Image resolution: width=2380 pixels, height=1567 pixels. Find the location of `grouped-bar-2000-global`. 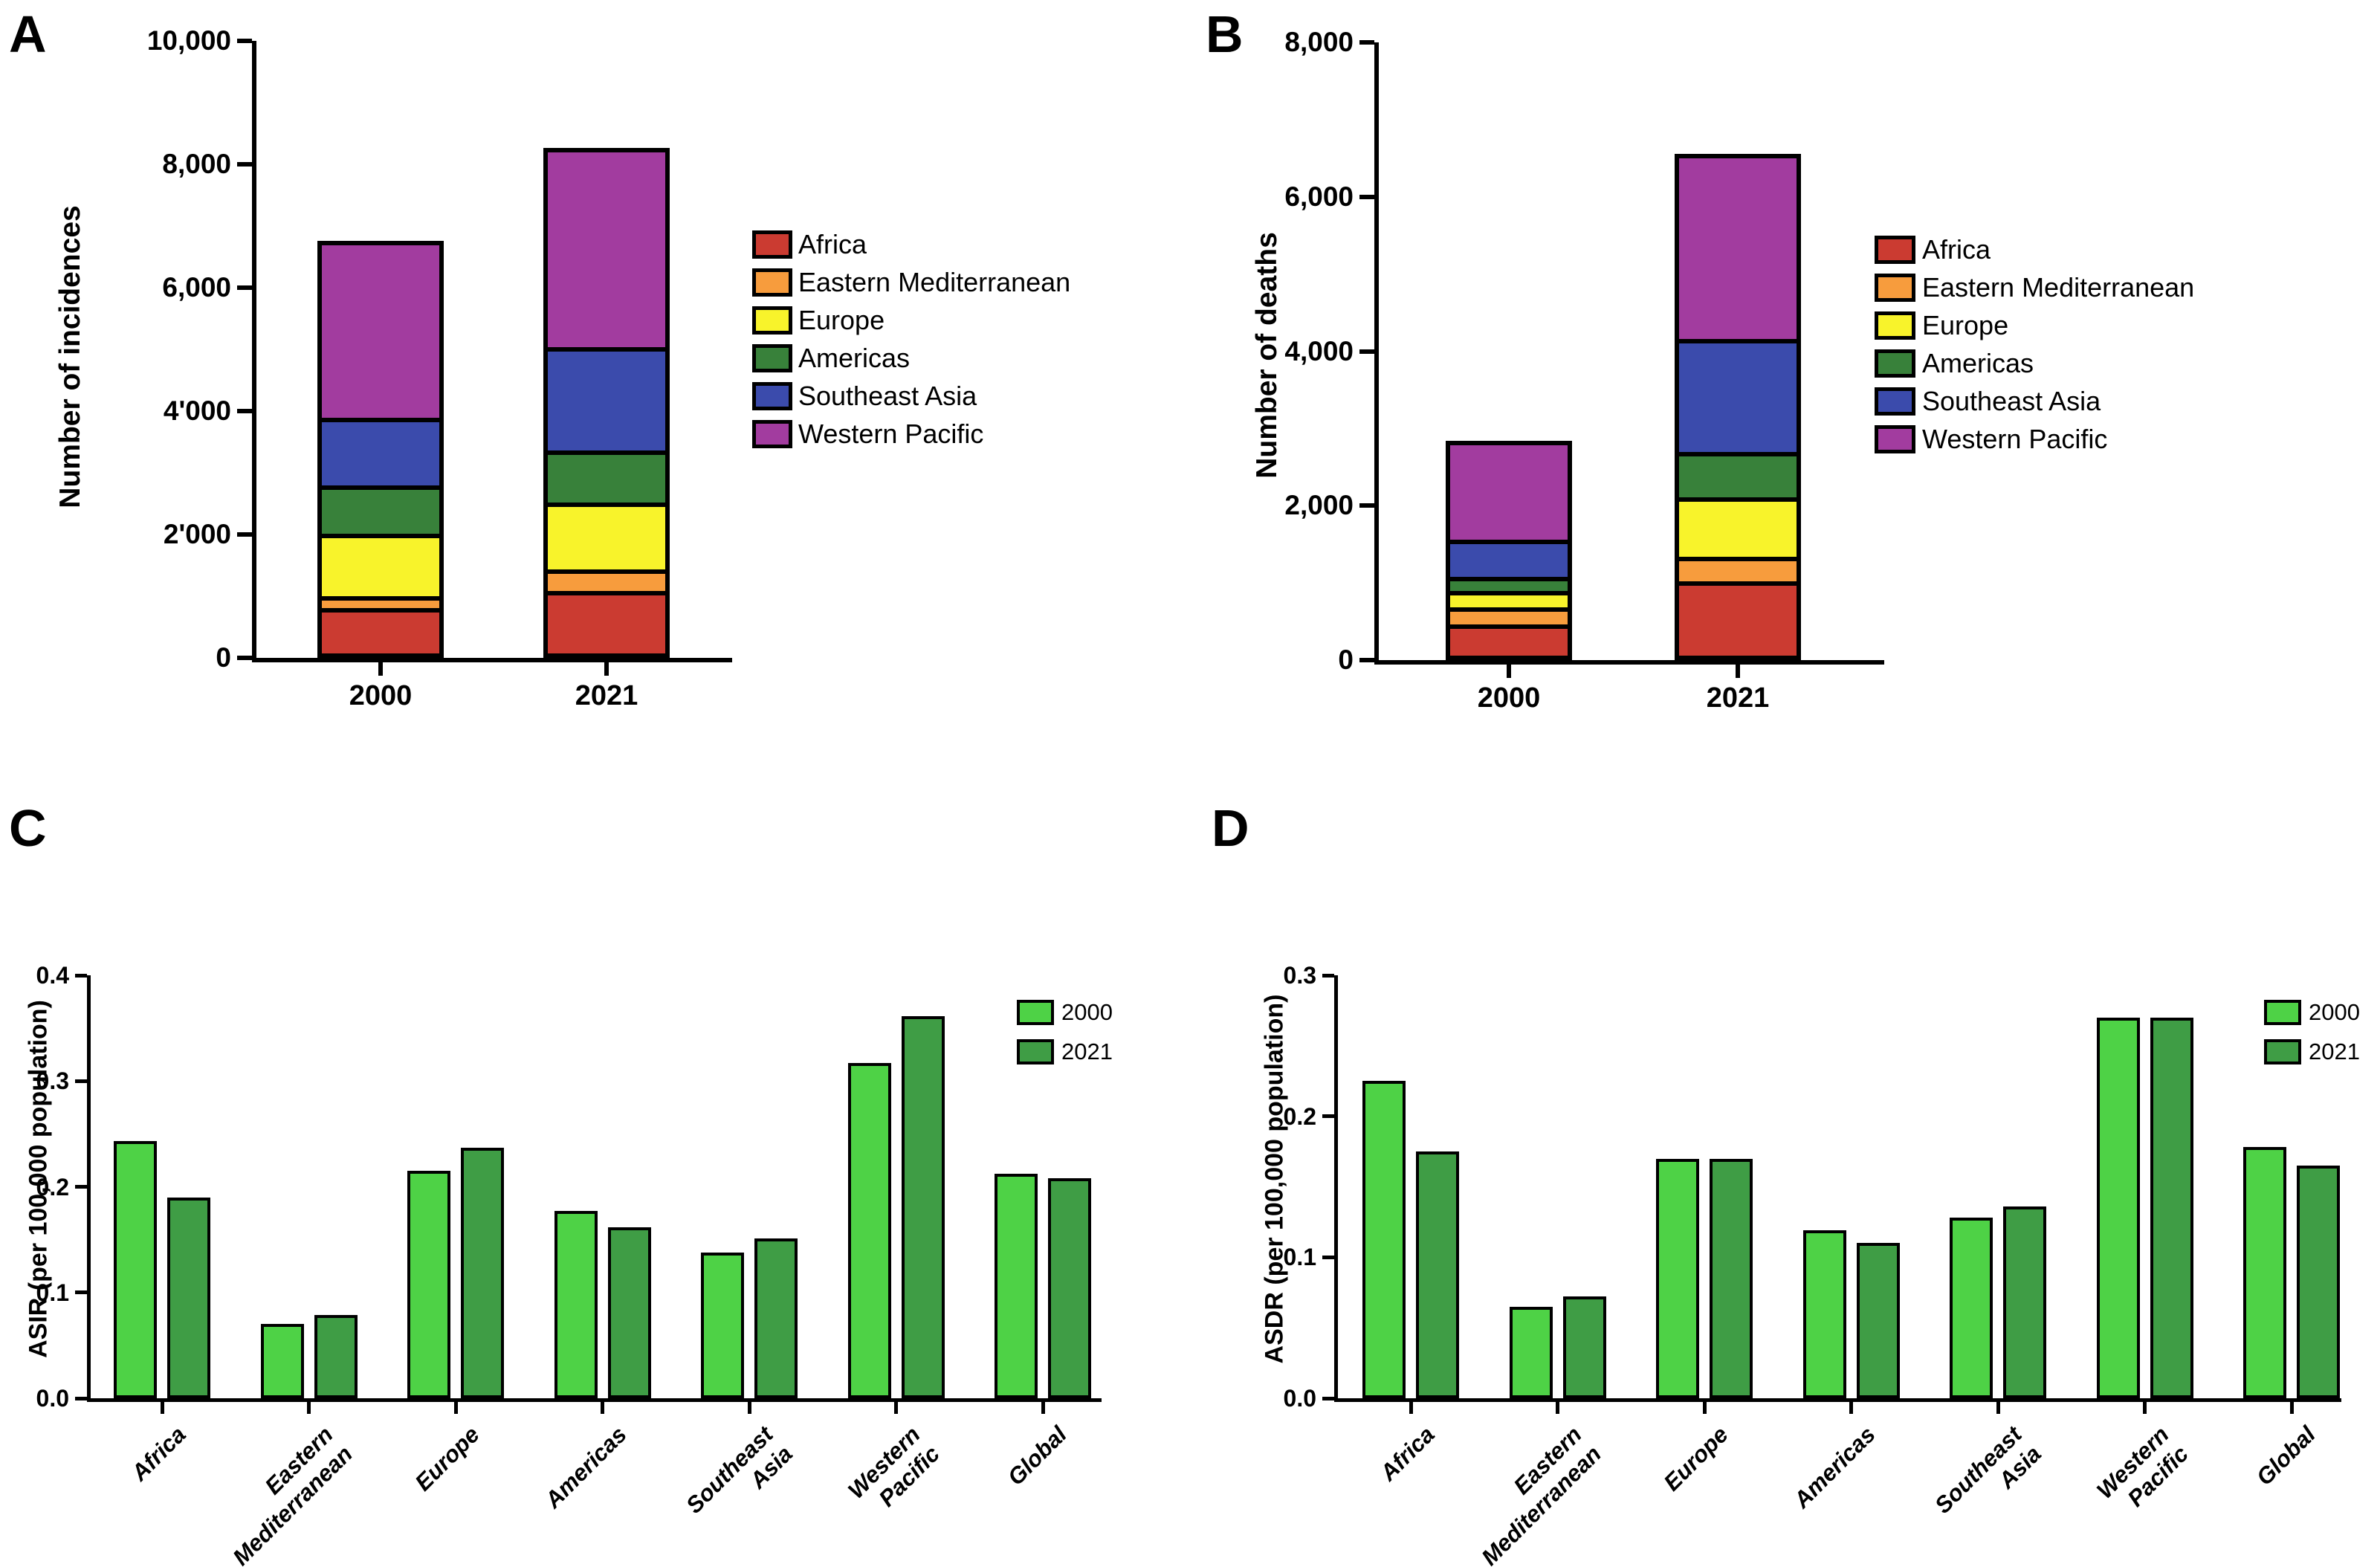

grouped-bar-2000-global is located at coordinates (1017, 1286).